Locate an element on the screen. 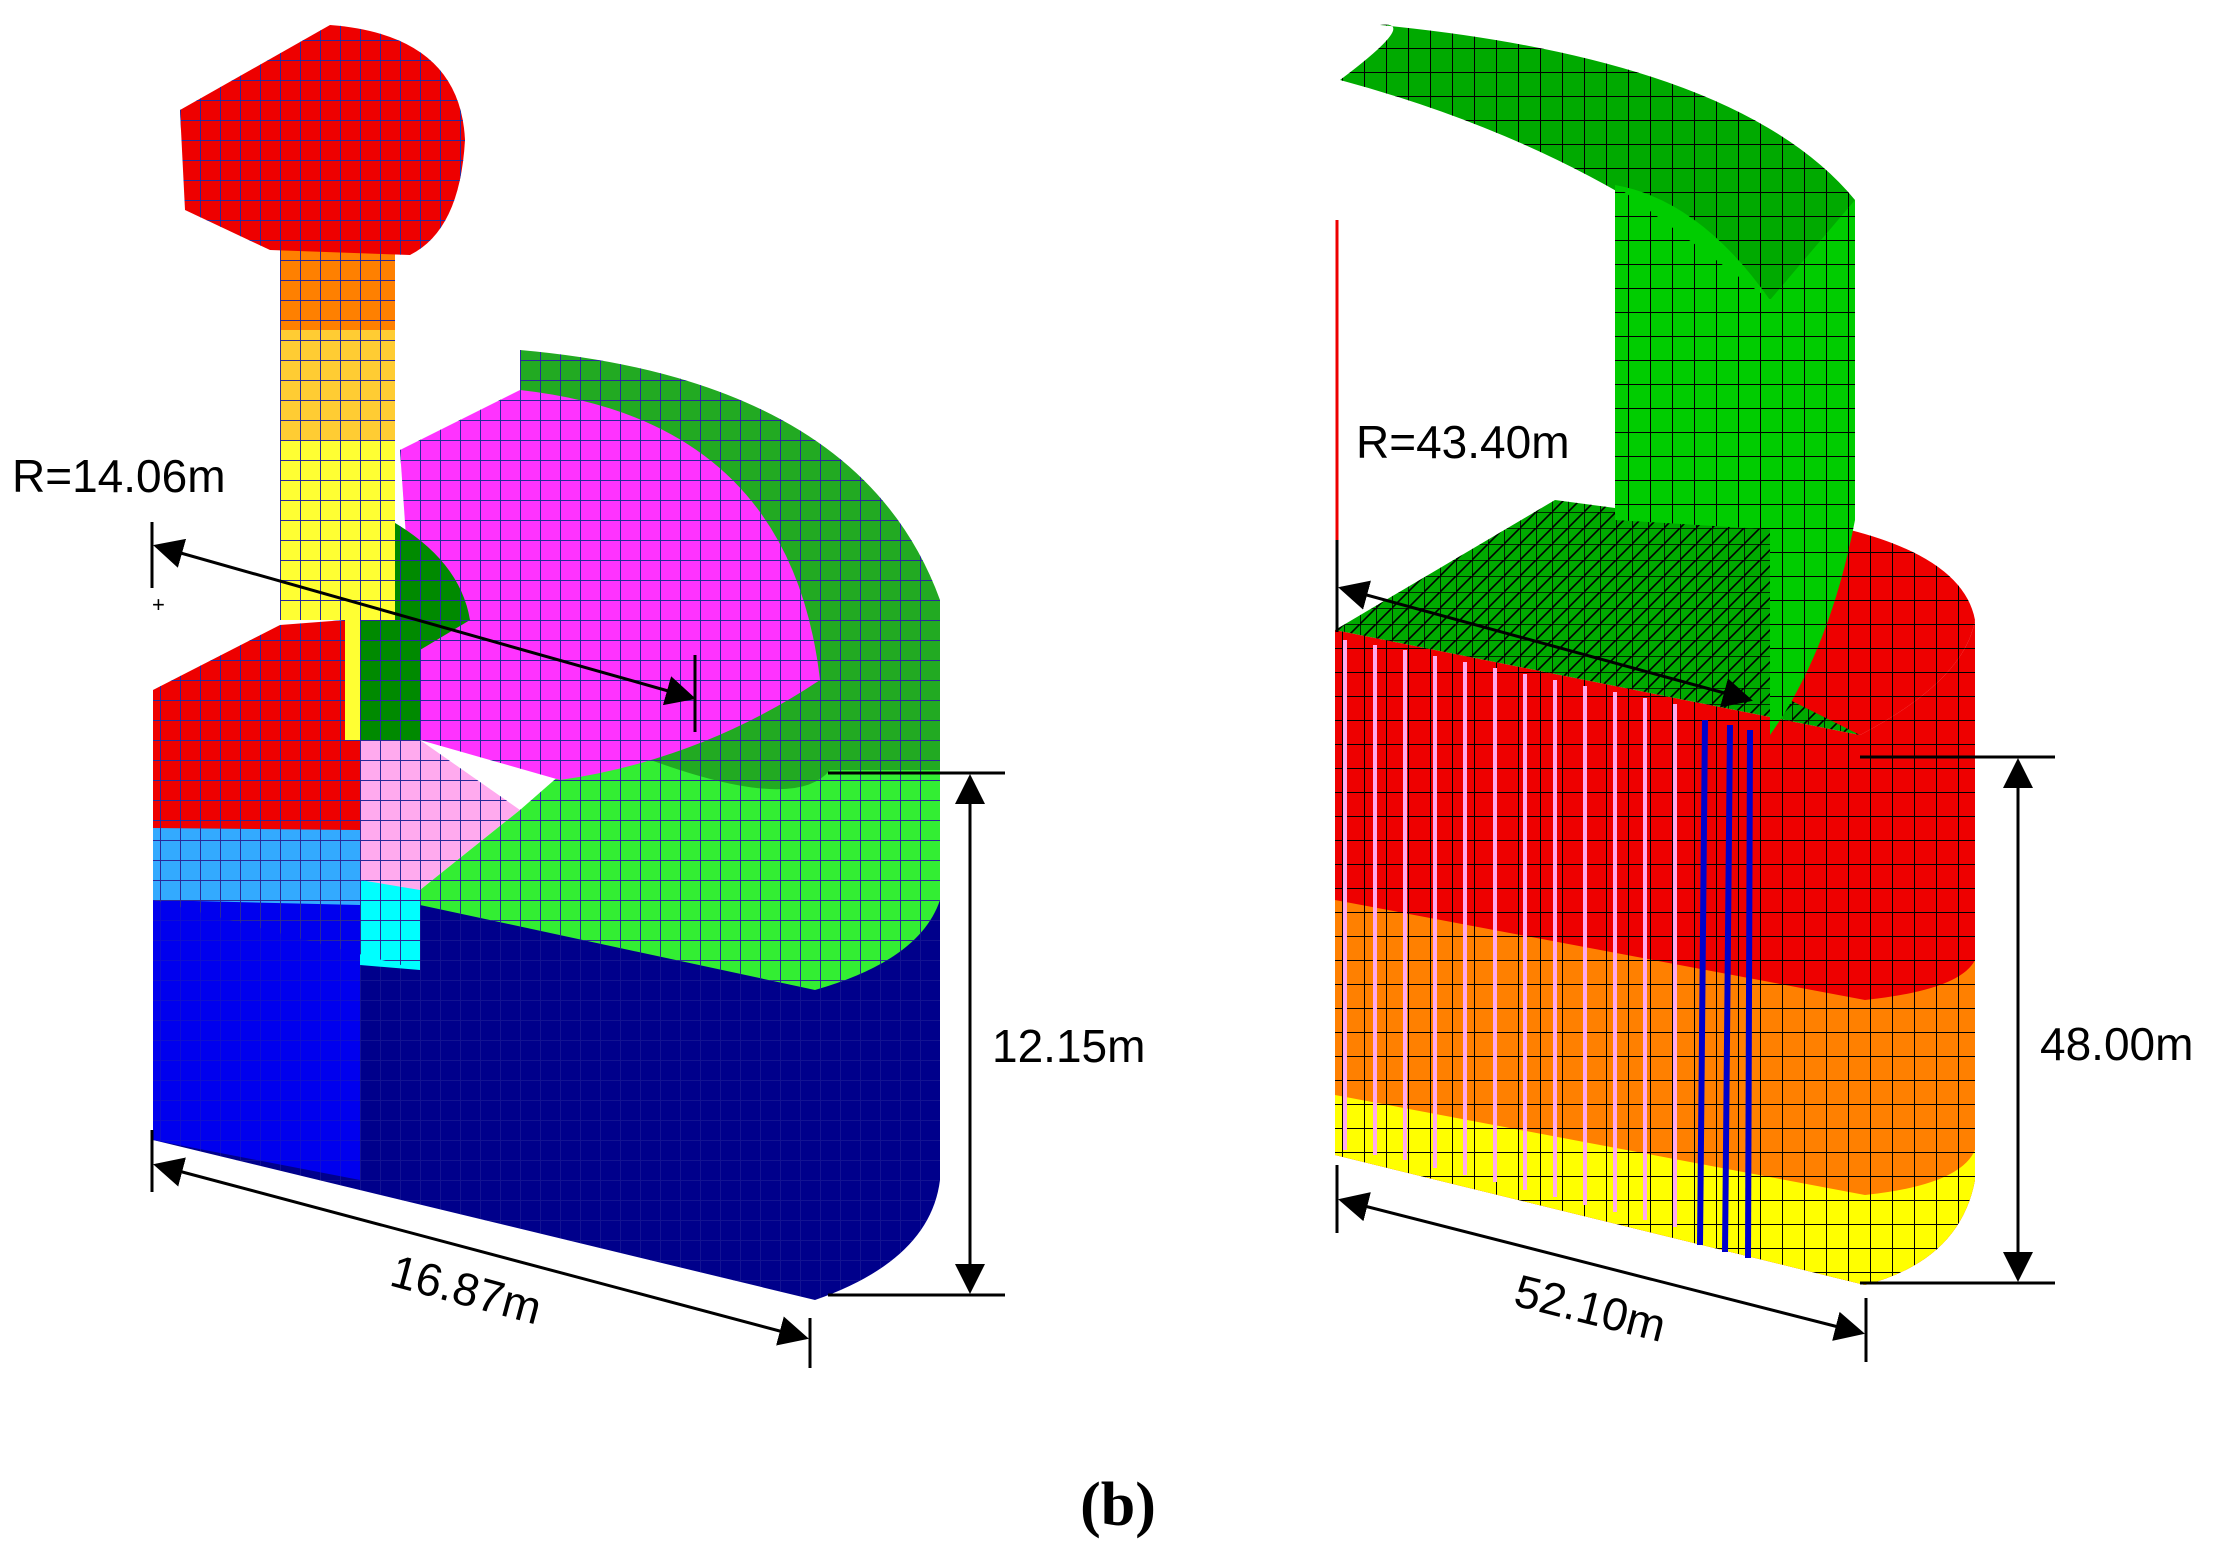 The height and width of the screenshot is (1554, 2237). right-radius-arrow is located at coordinates (1545, 644).